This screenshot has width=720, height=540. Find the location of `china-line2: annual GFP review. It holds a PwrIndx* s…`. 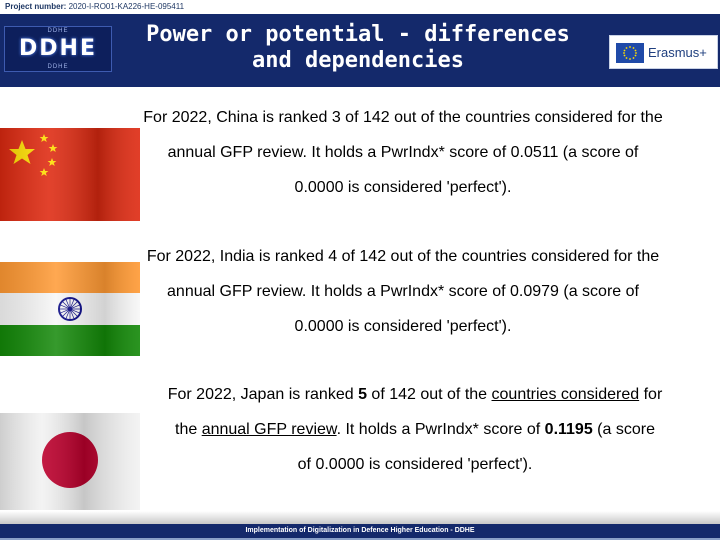

china-line2: annual GFP review. It holds a PwrIndx* s… is located at coordinates (403, 152).